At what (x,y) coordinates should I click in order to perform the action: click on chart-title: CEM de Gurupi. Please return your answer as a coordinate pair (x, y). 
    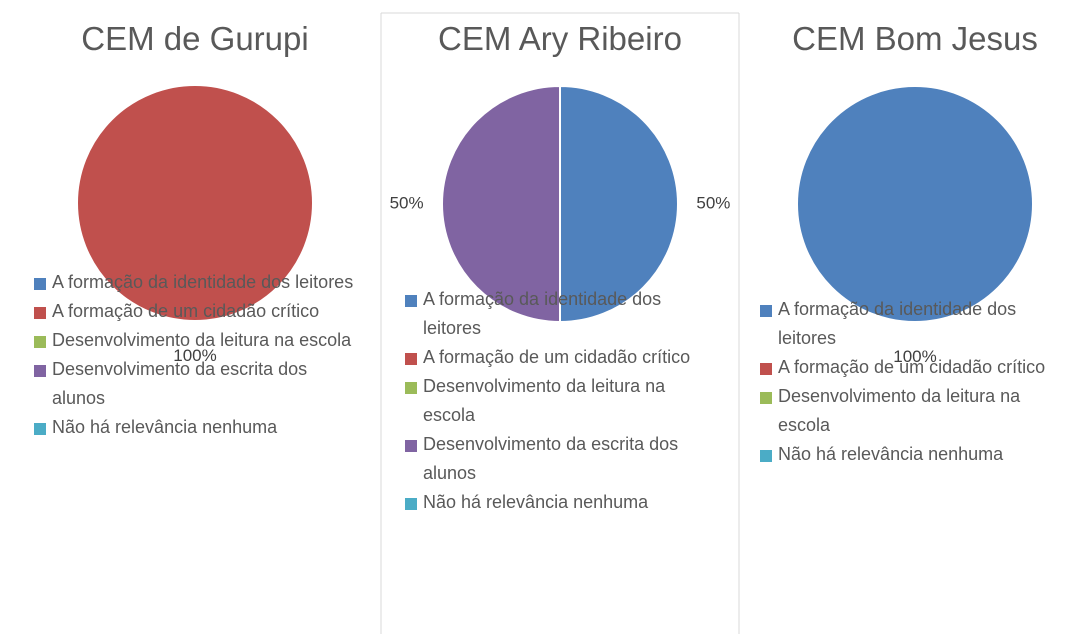
    Looking at the image, I should click on (194, 38).